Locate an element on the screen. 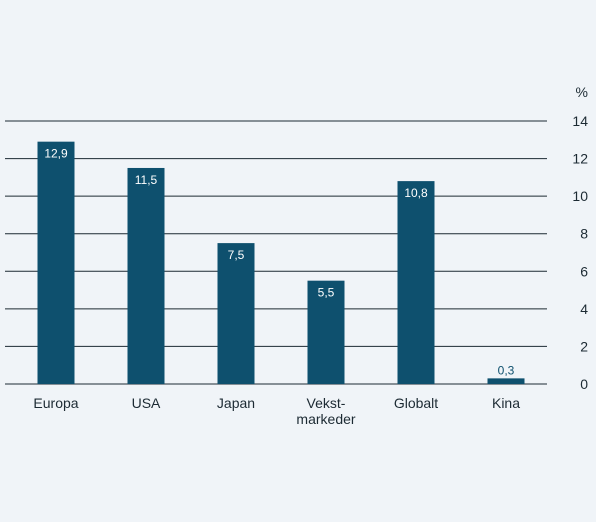  bar-value-label: 7,5 is located at coordinates (236, 255).